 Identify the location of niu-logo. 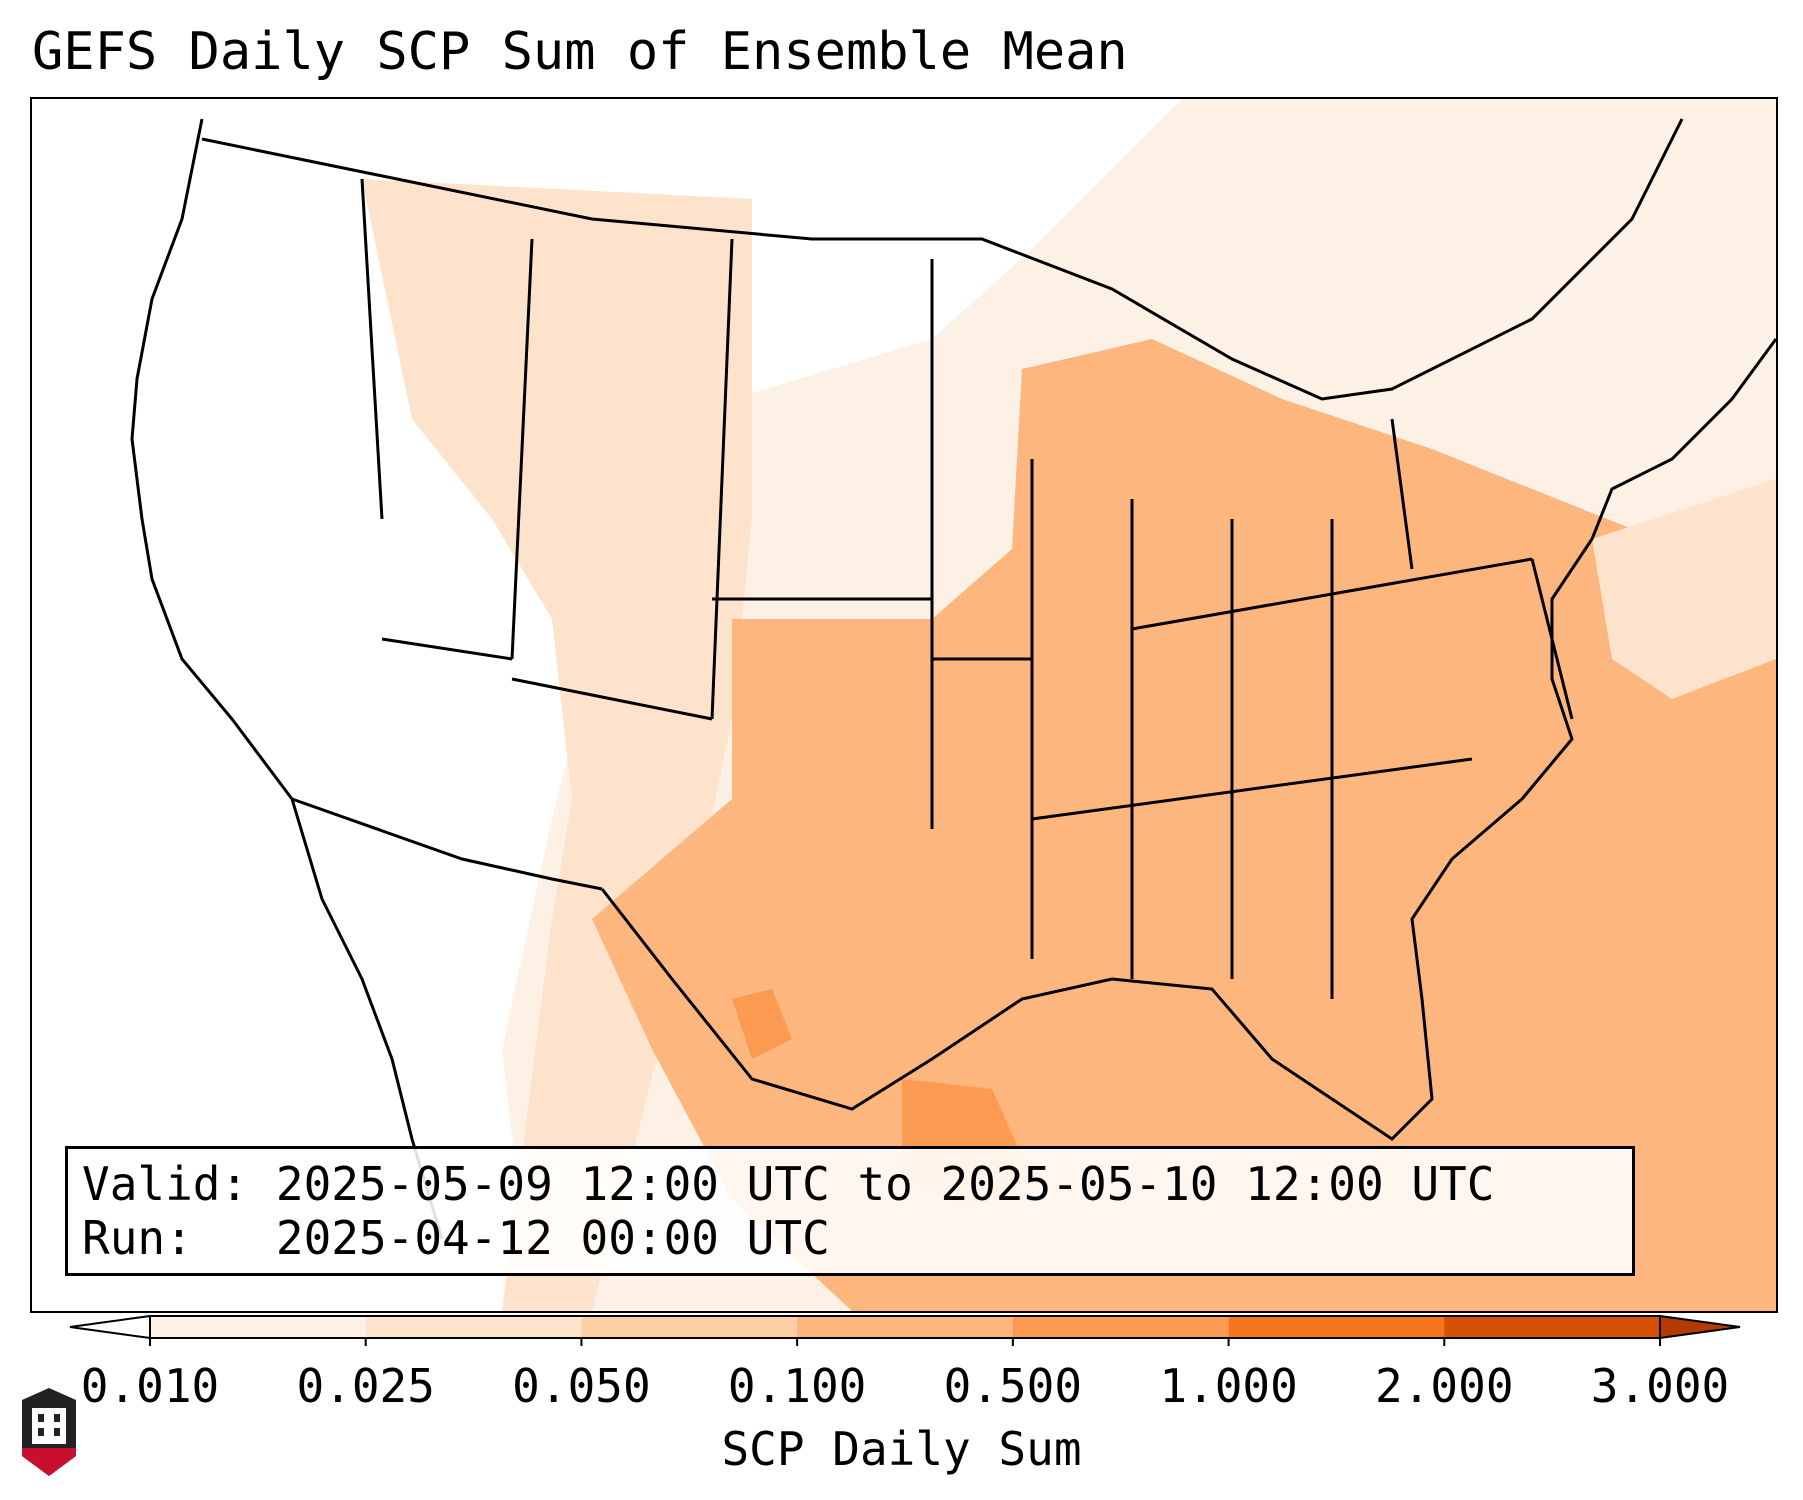
(49, 1432).